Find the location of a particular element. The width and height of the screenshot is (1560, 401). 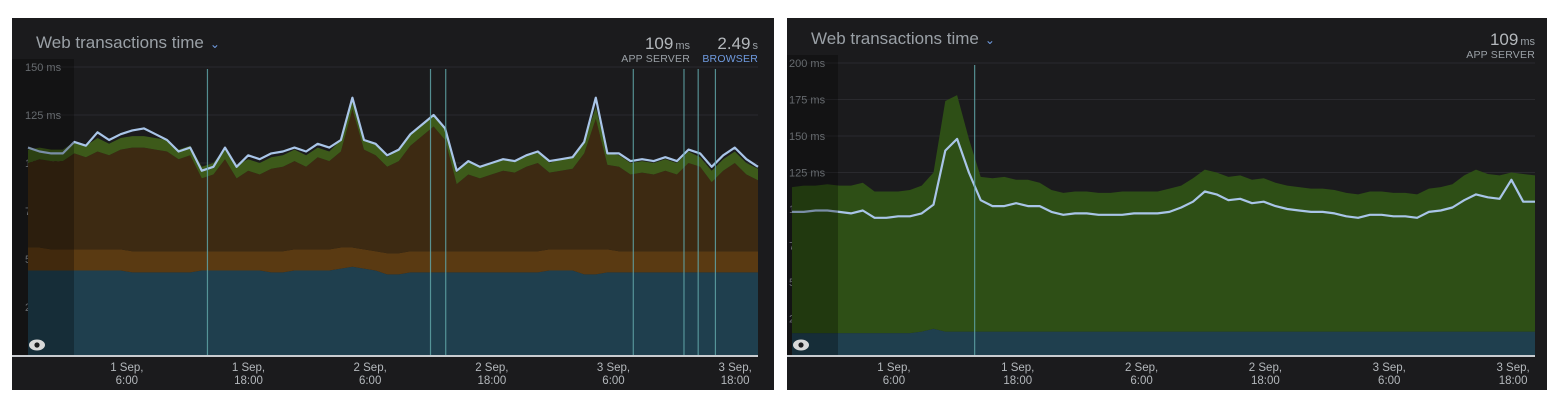

browser-metric: 2.49 s BROWSER is located at coordinates (730, 49).